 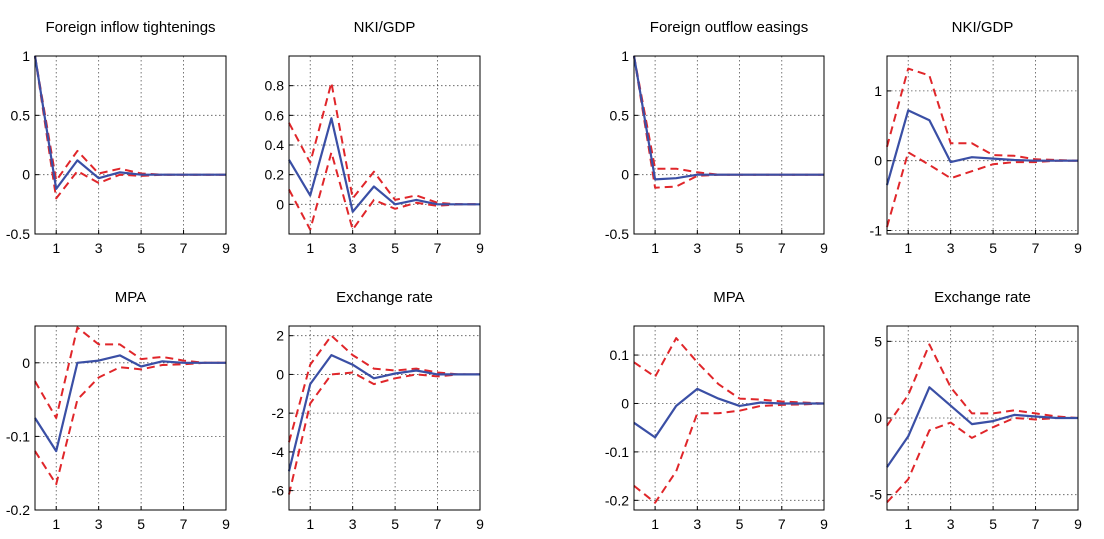 I want to click on y-tick-label: -4, so click(x=278, y=452).